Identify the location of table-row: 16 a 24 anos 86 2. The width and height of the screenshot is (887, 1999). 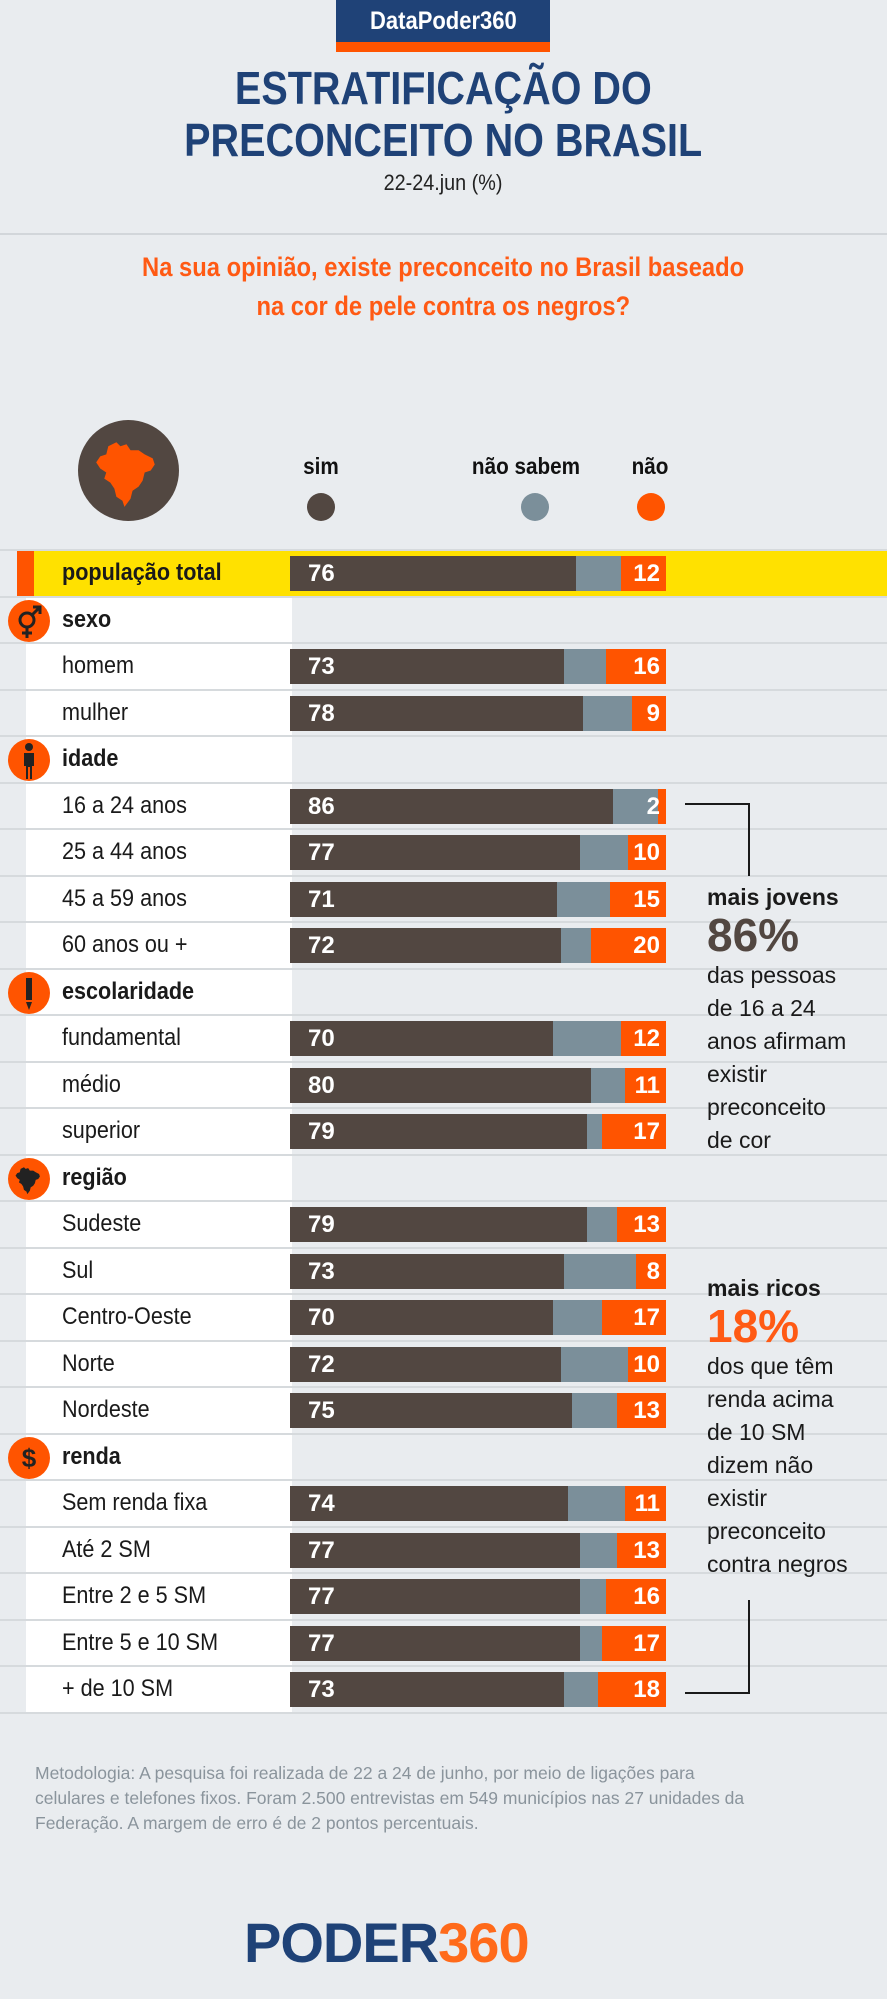
(443, 806).